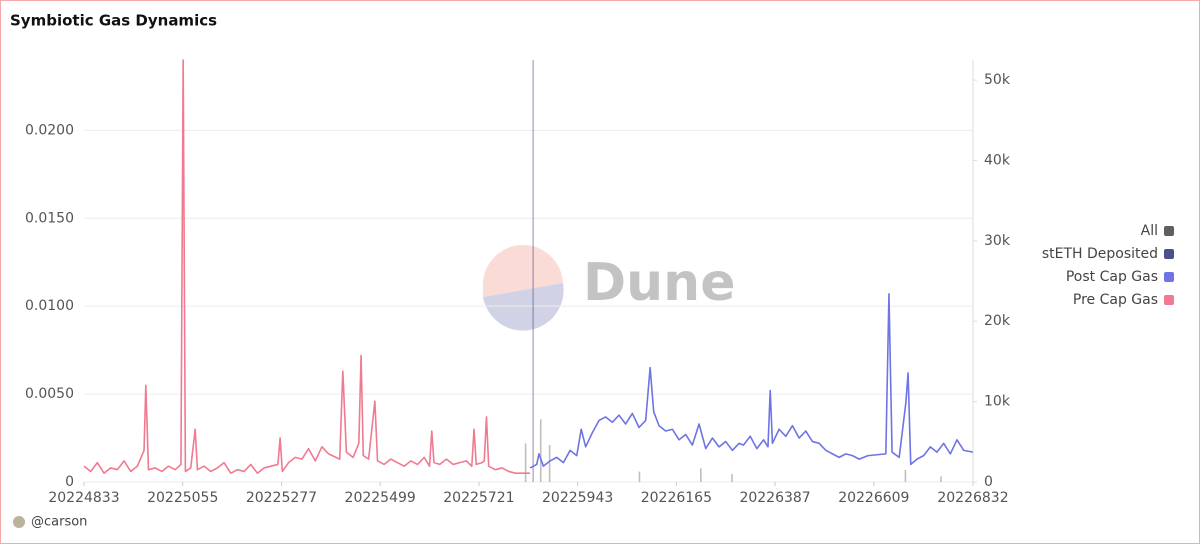 The width and height of the screenshot is (1200, 544). I want to click on y-tick-label: 0.0050, so click(49, 394).